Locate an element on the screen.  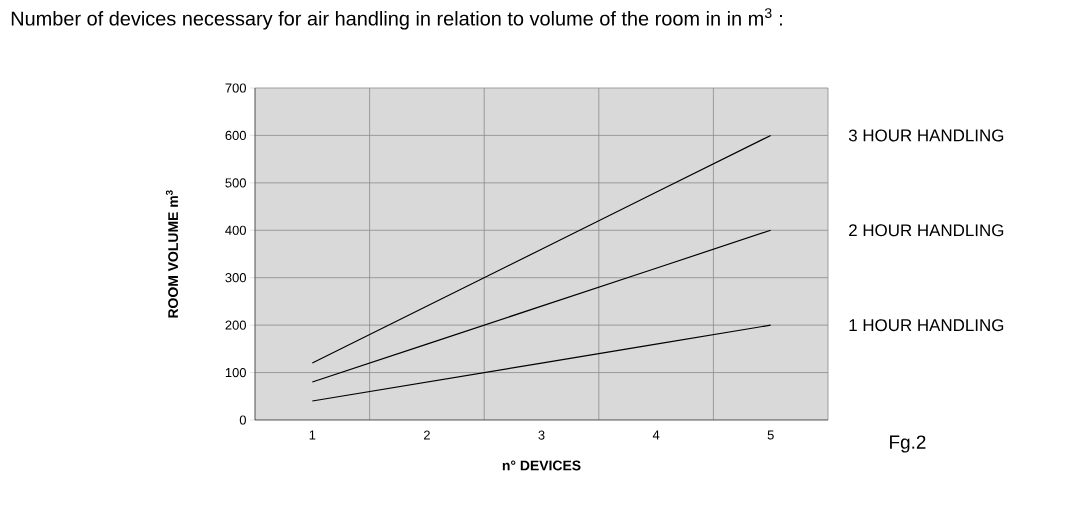
y-tick-label: 400 is located at coordinates (235, 230).